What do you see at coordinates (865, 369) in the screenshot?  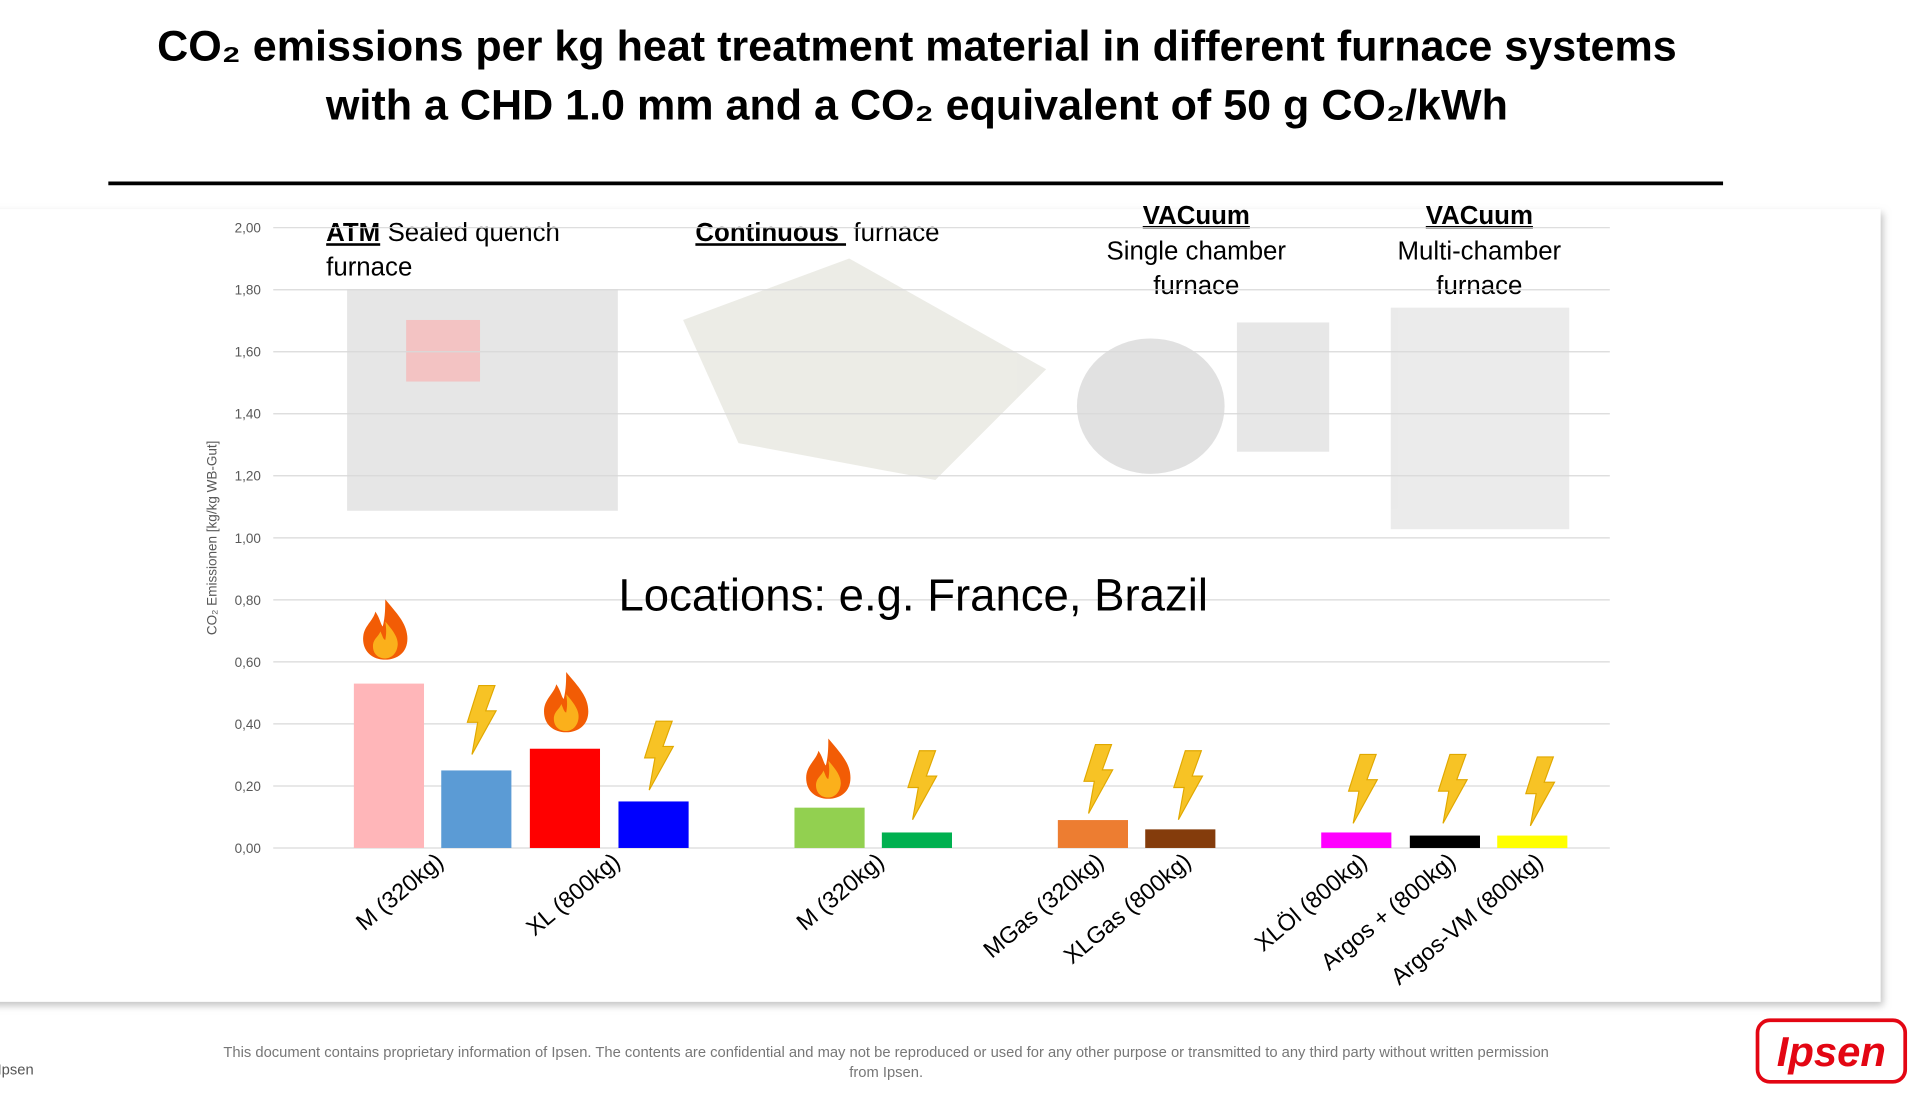 I see `continuous-furnace-image` at bounding box center [865, 369].